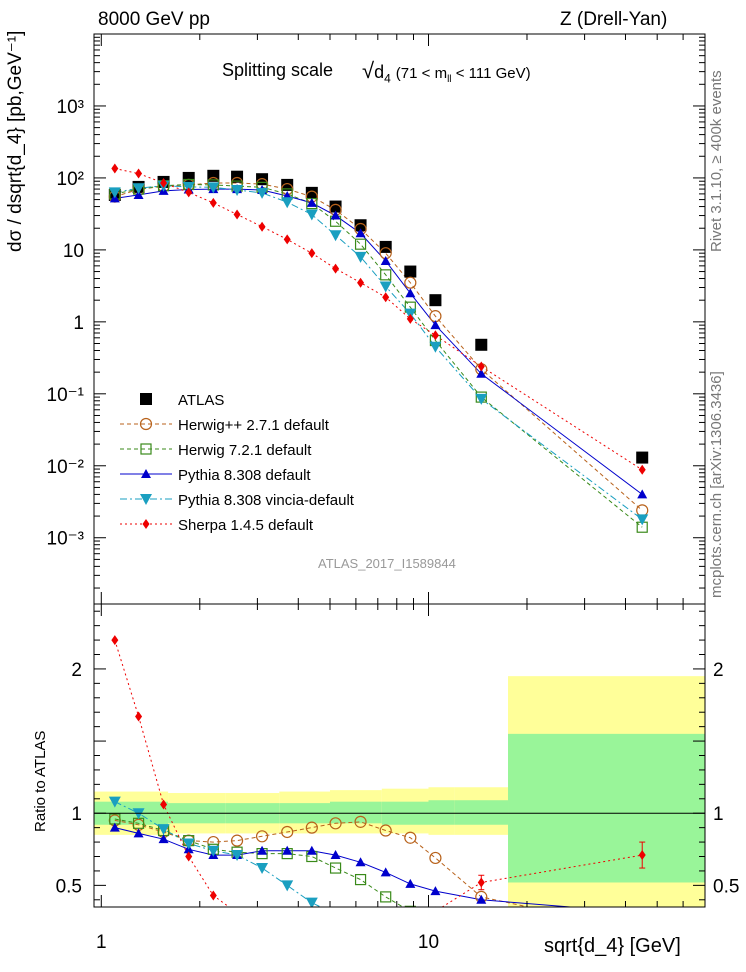 The width and height of the screenshot is (746, 972). Describe the element at coordinates (70, 179) in the screenshot. I see `y-tick-label: 10²` at that location.